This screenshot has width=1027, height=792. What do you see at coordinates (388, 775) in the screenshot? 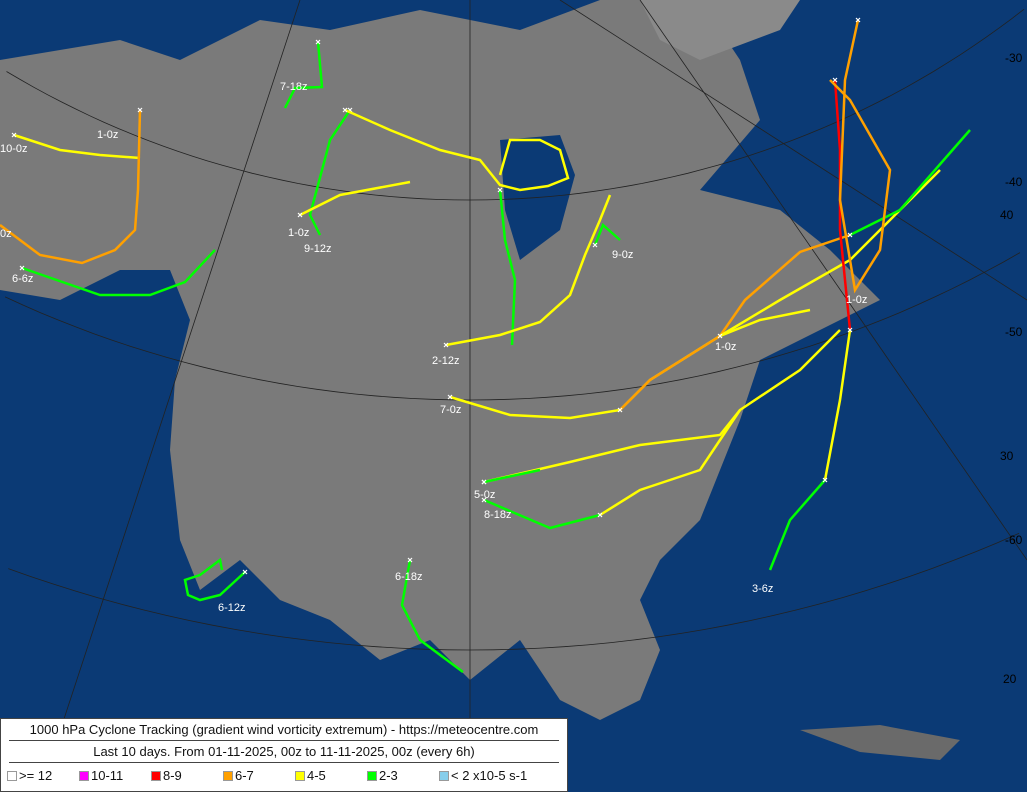
I see `legend-label: 2-3` at bounding box center [388, 775].